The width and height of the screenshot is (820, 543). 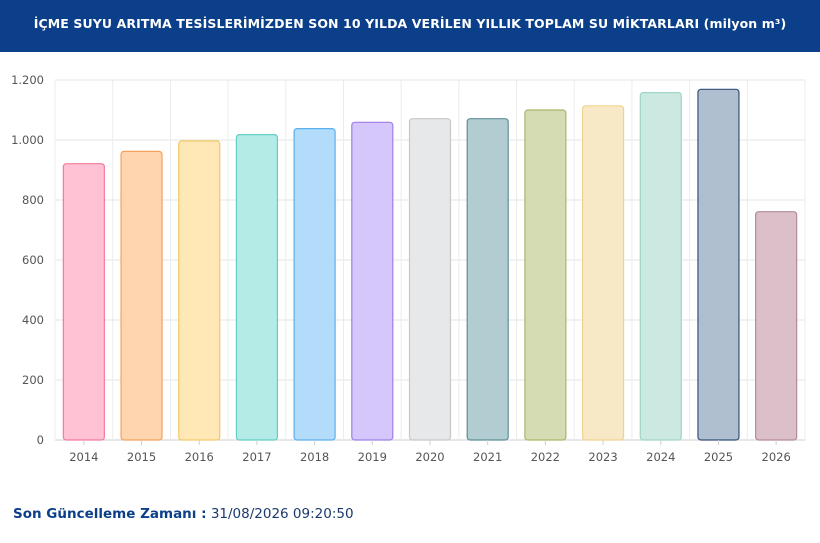 What do you see at coordinates (487, 457) in the screenshot?
I see `x-tick-label: 2021` at bounding box center [487, 457].